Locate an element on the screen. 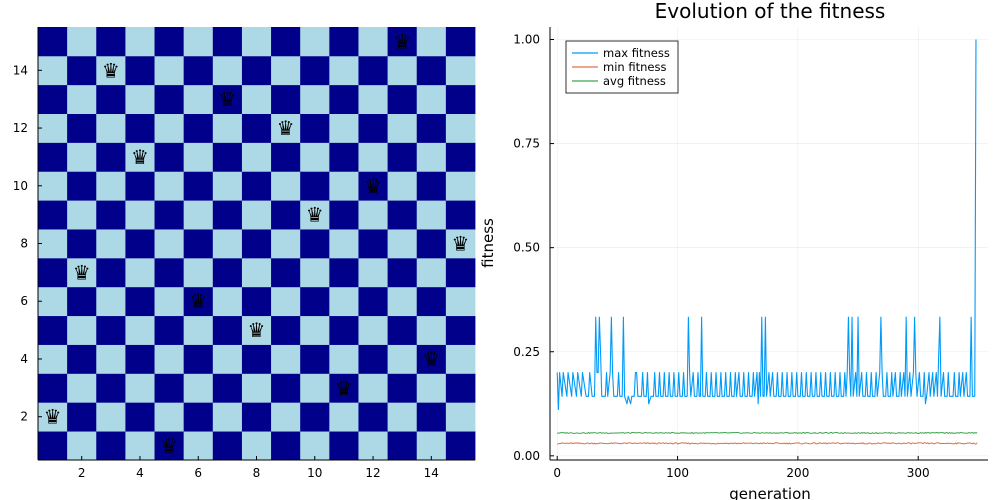 This screenshot has width=1000, height=500. chessboard-y-ticks: 2 4 6 8 10 12 14 is located at coordinates (27, 243).